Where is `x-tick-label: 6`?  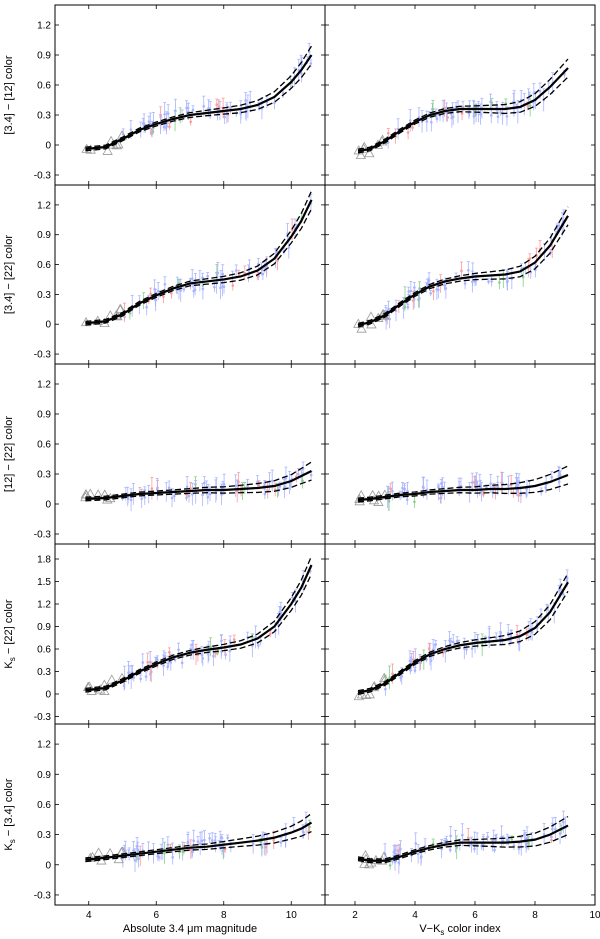 x-tick-label: 6 is located at coordinates (475, 915).